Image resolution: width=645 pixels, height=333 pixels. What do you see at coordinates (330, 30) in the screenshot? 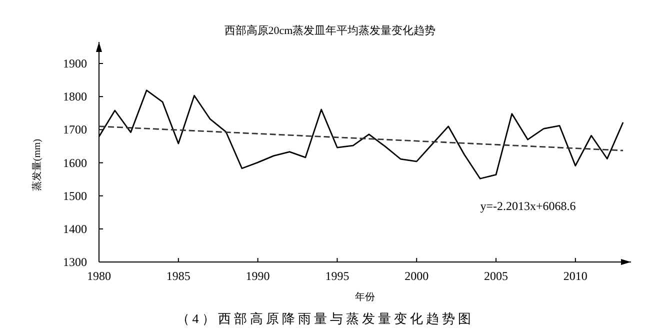
I see `chart-title: 西部高原20cm蒸发皿年平均蒸发量变化趋势` at bounding box center [330, 30].